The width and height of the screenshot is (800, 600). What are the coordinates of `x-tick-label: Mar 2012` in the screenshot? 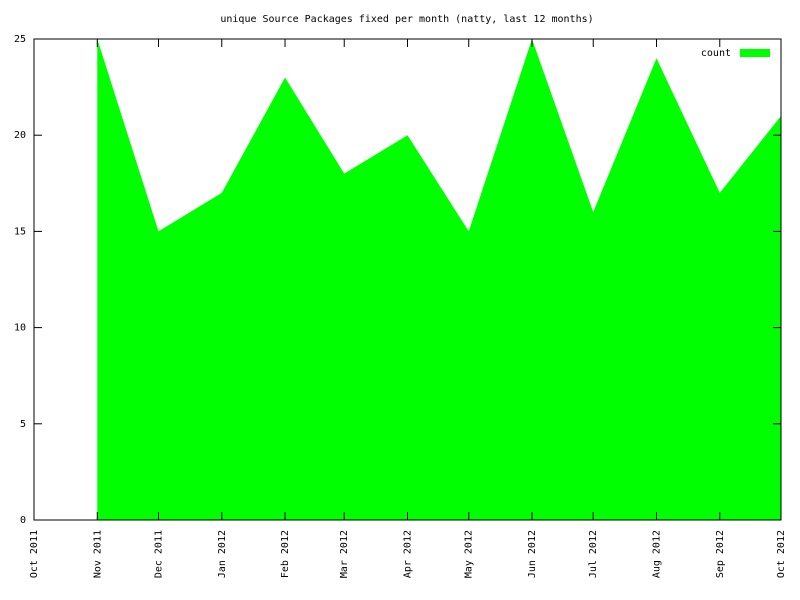 It's located at (344, 554).